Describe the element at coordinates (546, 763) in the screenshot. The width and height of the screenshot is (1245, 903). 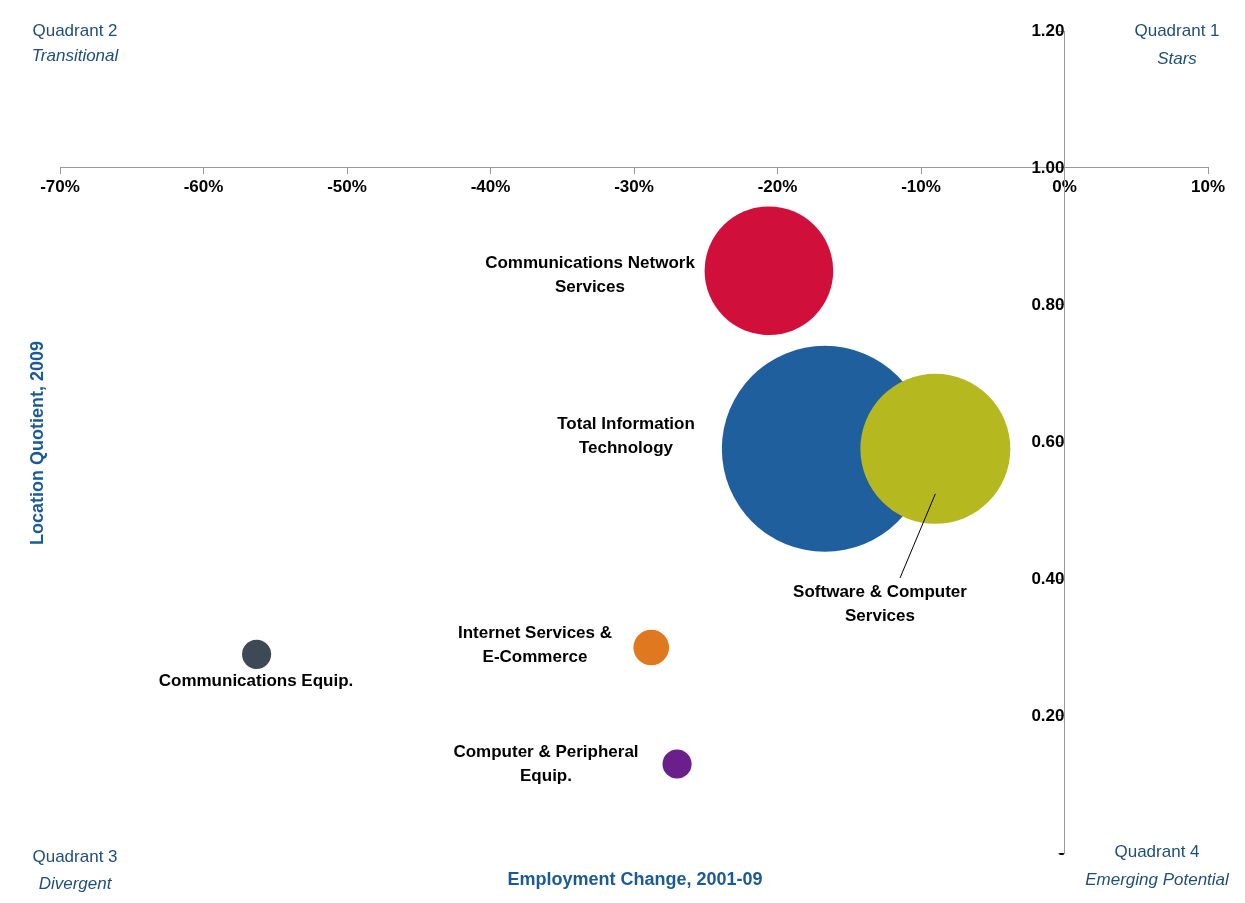
I see `series-label: Computer & Peripheral Equip.` at that location.